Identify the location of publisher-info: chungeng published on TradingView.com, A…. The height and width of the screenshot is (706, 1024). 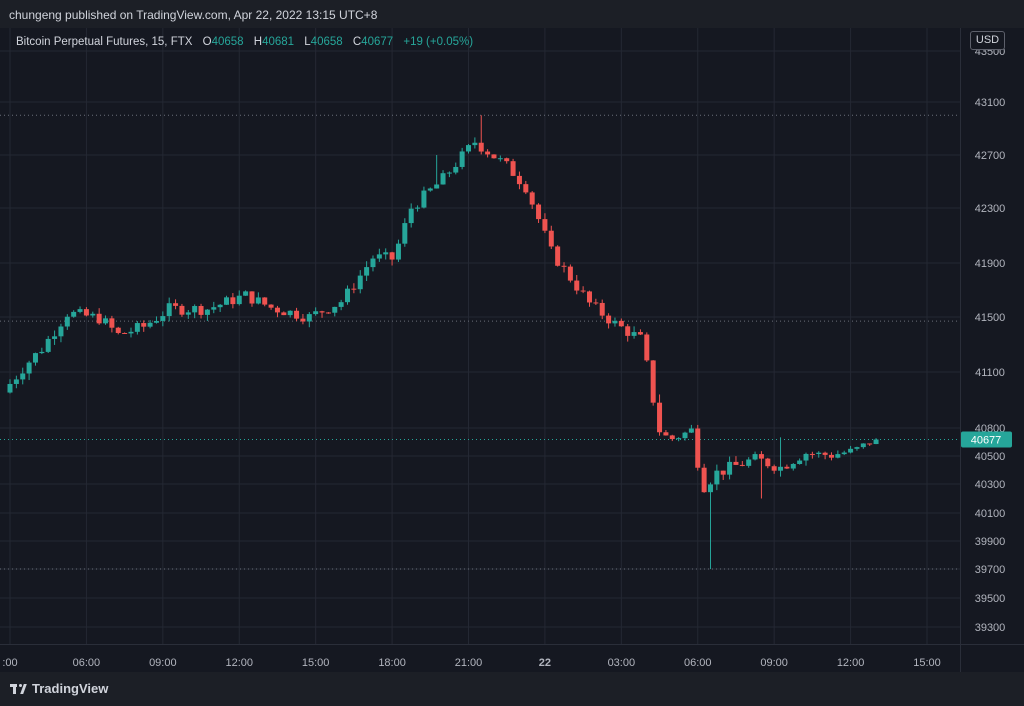
(193, 15).